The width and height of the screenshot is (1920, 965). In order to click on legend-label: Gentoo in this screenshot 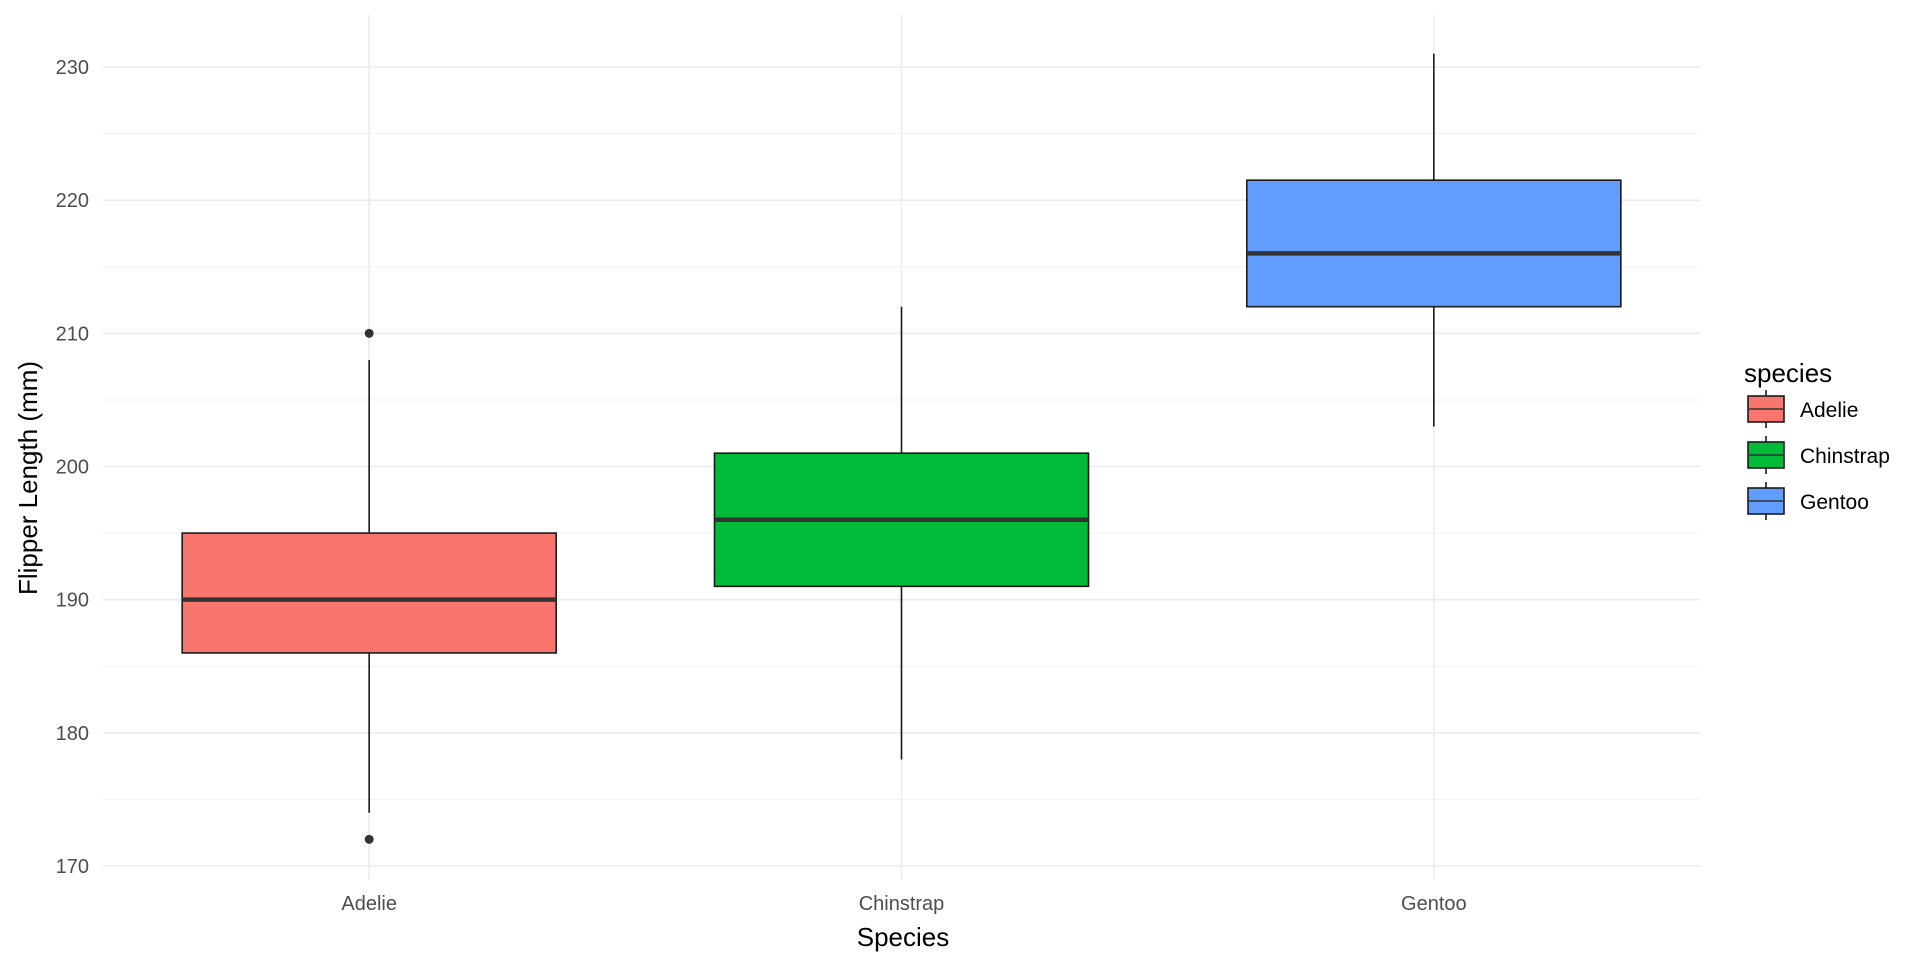, I will do `click(1834, 502)`.